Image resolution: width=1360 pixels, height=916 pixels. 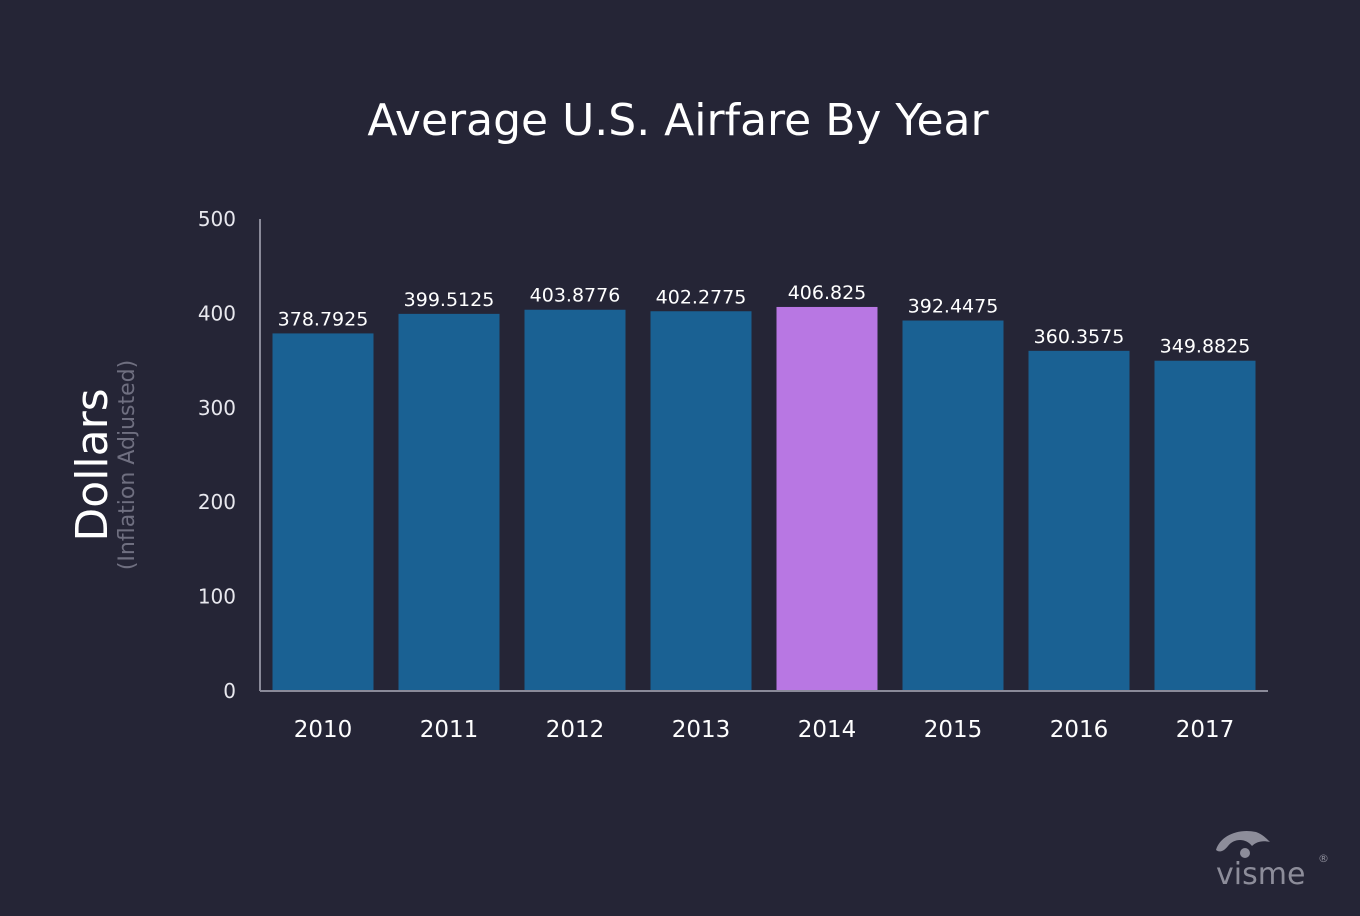 I want to click on data-label-2011: 399.5125, so click(x=449, y=300).